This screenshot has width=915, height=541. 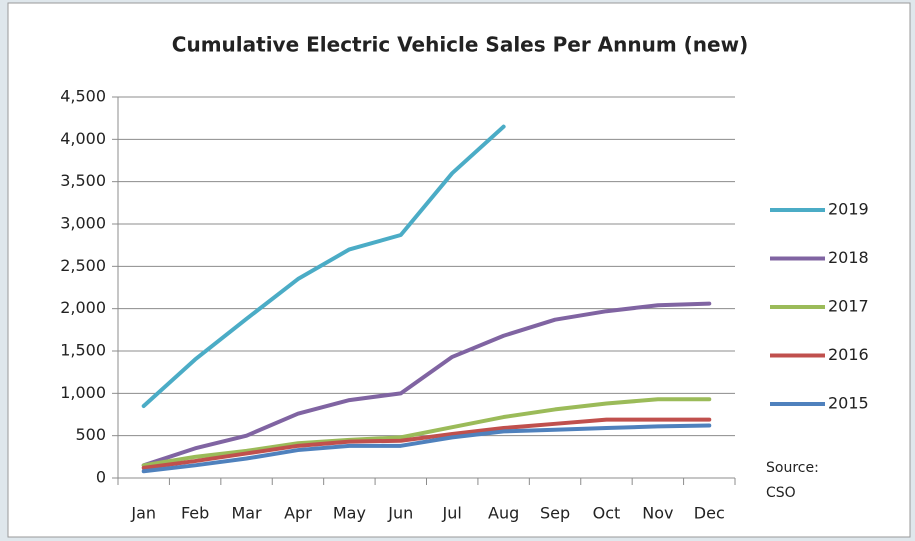 I want to click on x-tick-label: Oct, so click(x=607, y=513).